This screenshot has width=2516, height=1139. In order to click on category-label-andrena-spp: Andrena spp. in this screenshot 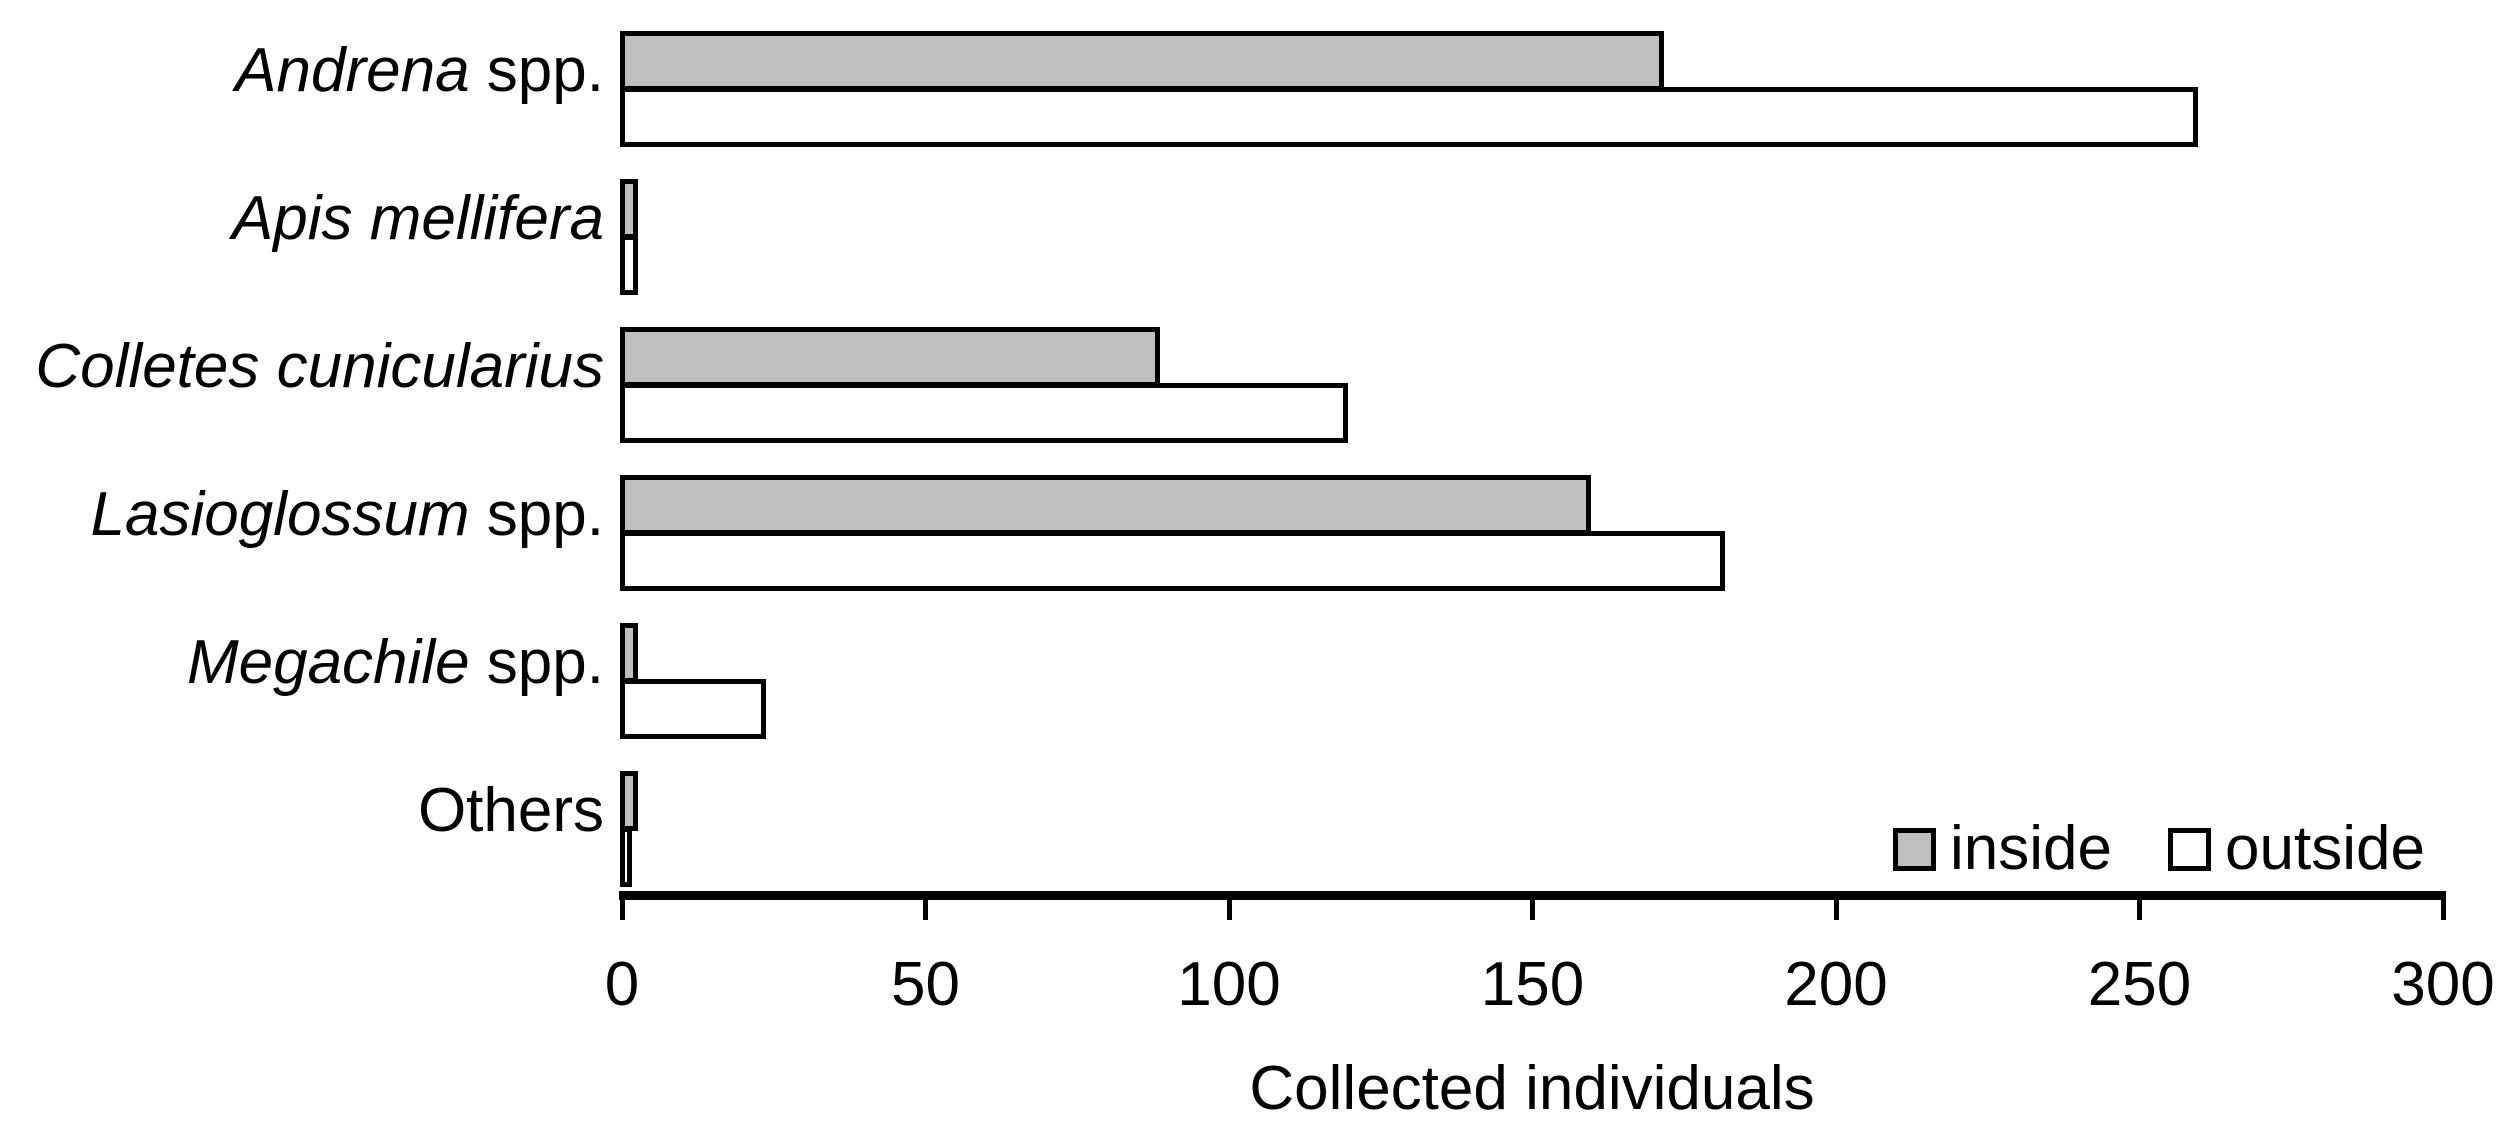, I will do `click(302, 71)`.